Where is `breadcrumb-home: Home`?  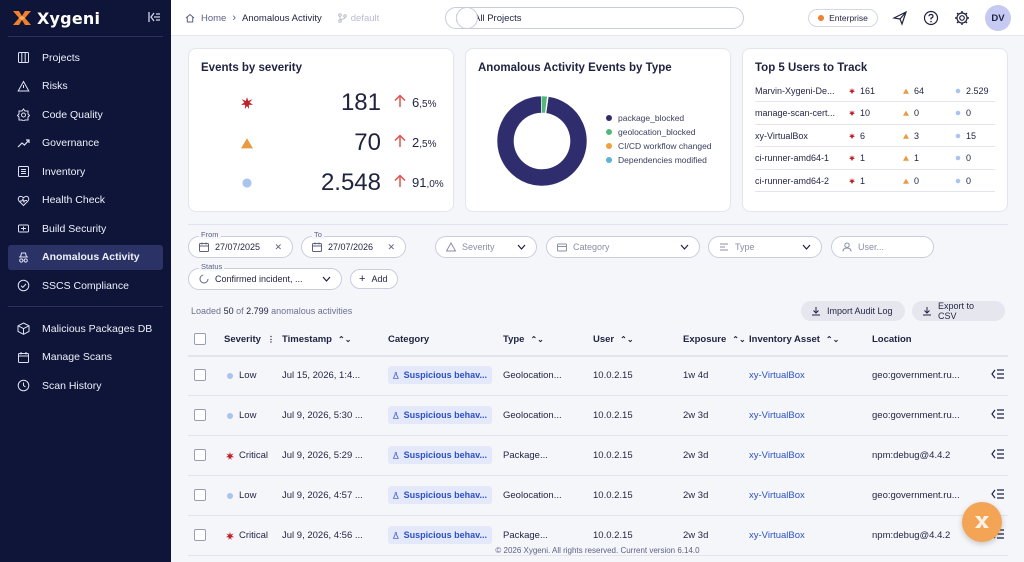
breadcrumb-home: Home is located at coordinates (214, 18).